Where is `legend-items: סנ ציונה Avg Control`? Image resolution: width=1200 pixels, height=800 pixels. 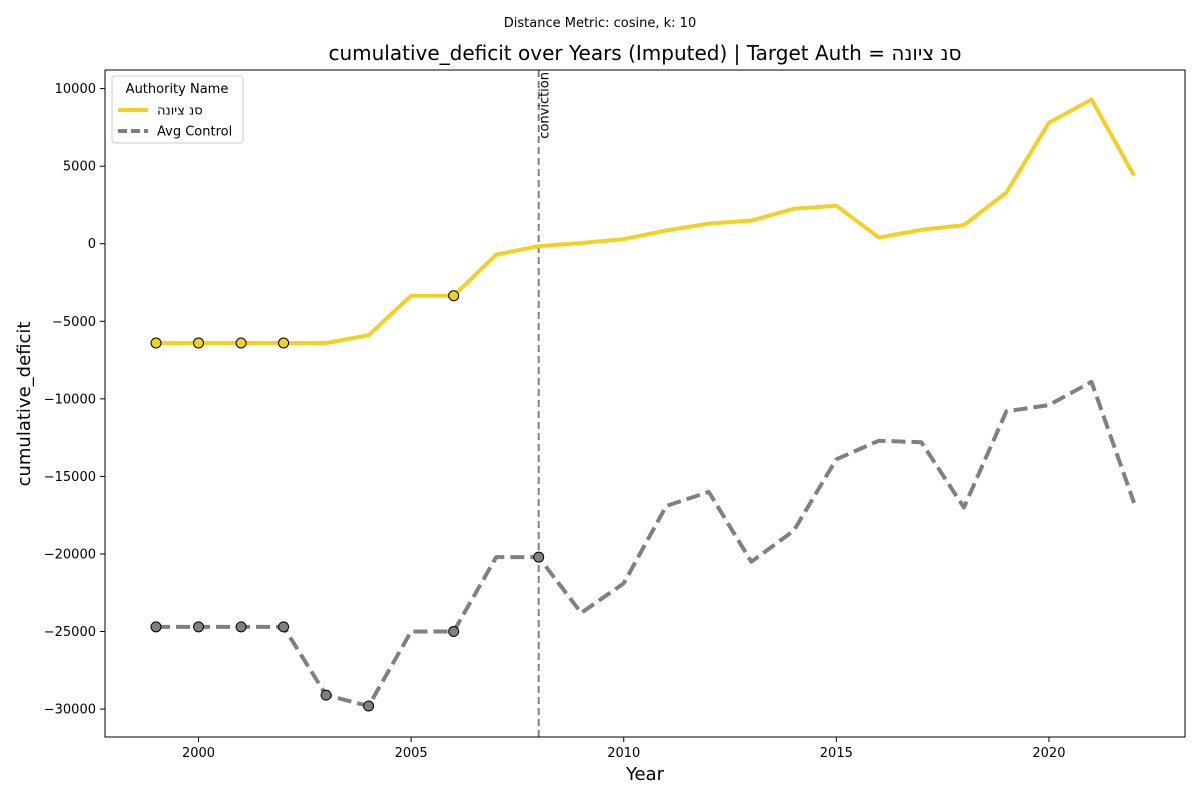 legend-items: סנ ציונה Avg Control is located at coordinates (175, 122).